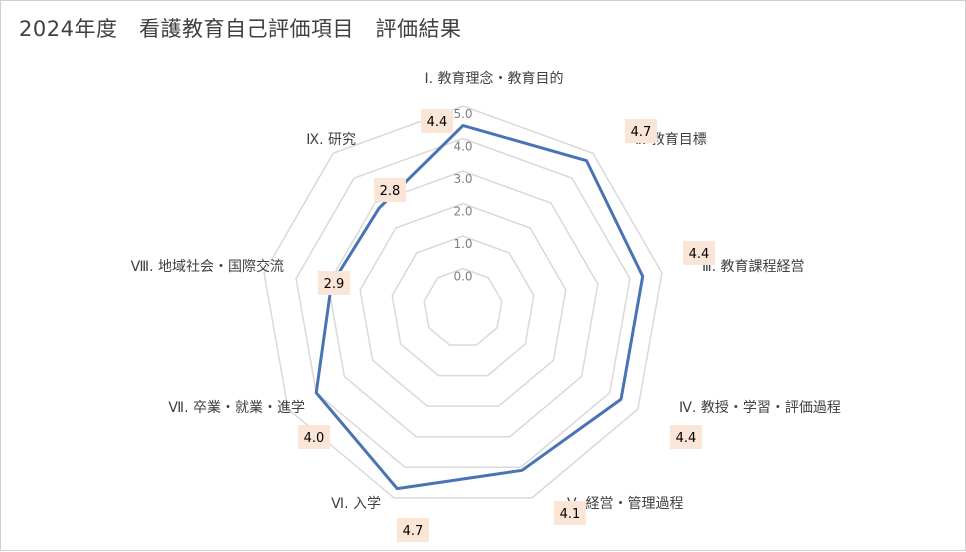 The image size is (966, 552). What do you see at coordinates (760, 408) in the screenshot?
I see `category-label-4: Ⅳ. 教授・学習・評価過程` at bounding box center [760, 408].